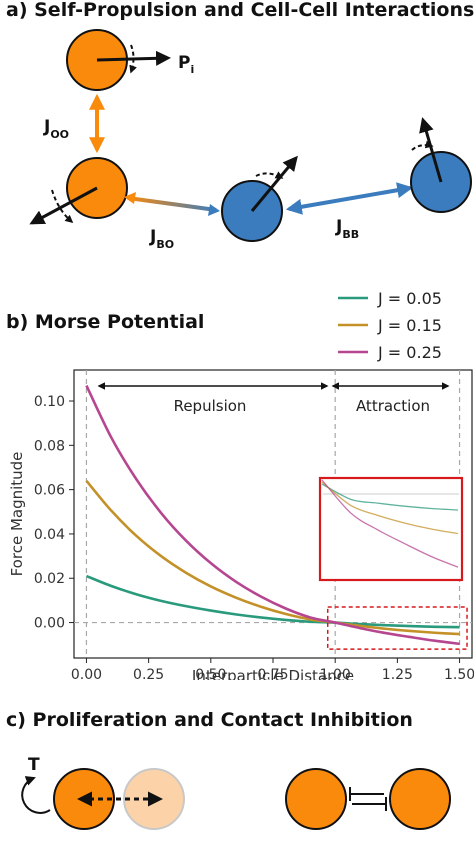  I want to click on inhibition-symbol, so click(368, 799).